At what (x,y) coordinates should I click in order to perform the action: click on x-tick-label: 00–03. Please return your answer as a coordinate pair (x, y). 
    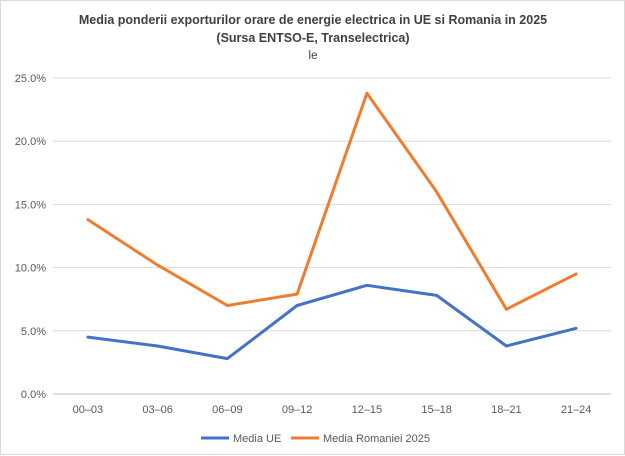
    Looking at the image, I should click on (88, 410).